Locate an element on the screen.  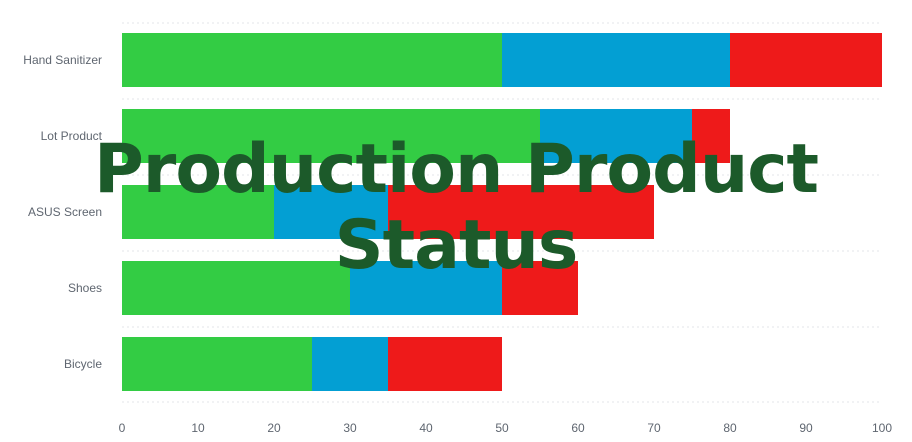
category-label: Bicycle is located at coordinates (83, 364).